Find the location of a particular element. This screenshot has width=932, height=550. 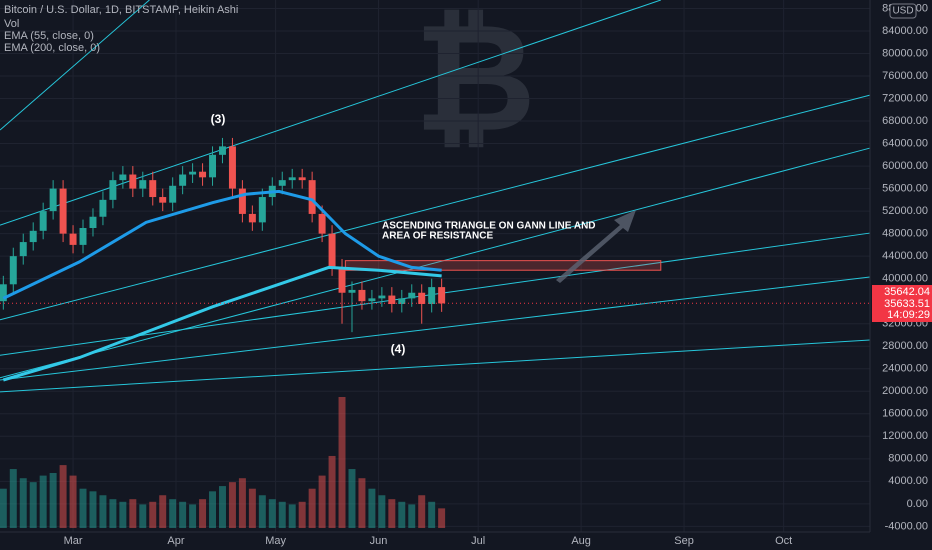

ema-line is located at coordinates (222, 244).